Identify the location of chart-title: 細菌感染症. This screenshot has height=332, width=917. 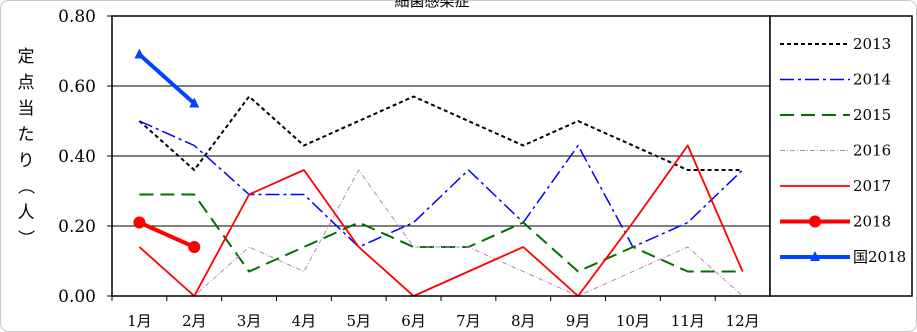
(431, 5).